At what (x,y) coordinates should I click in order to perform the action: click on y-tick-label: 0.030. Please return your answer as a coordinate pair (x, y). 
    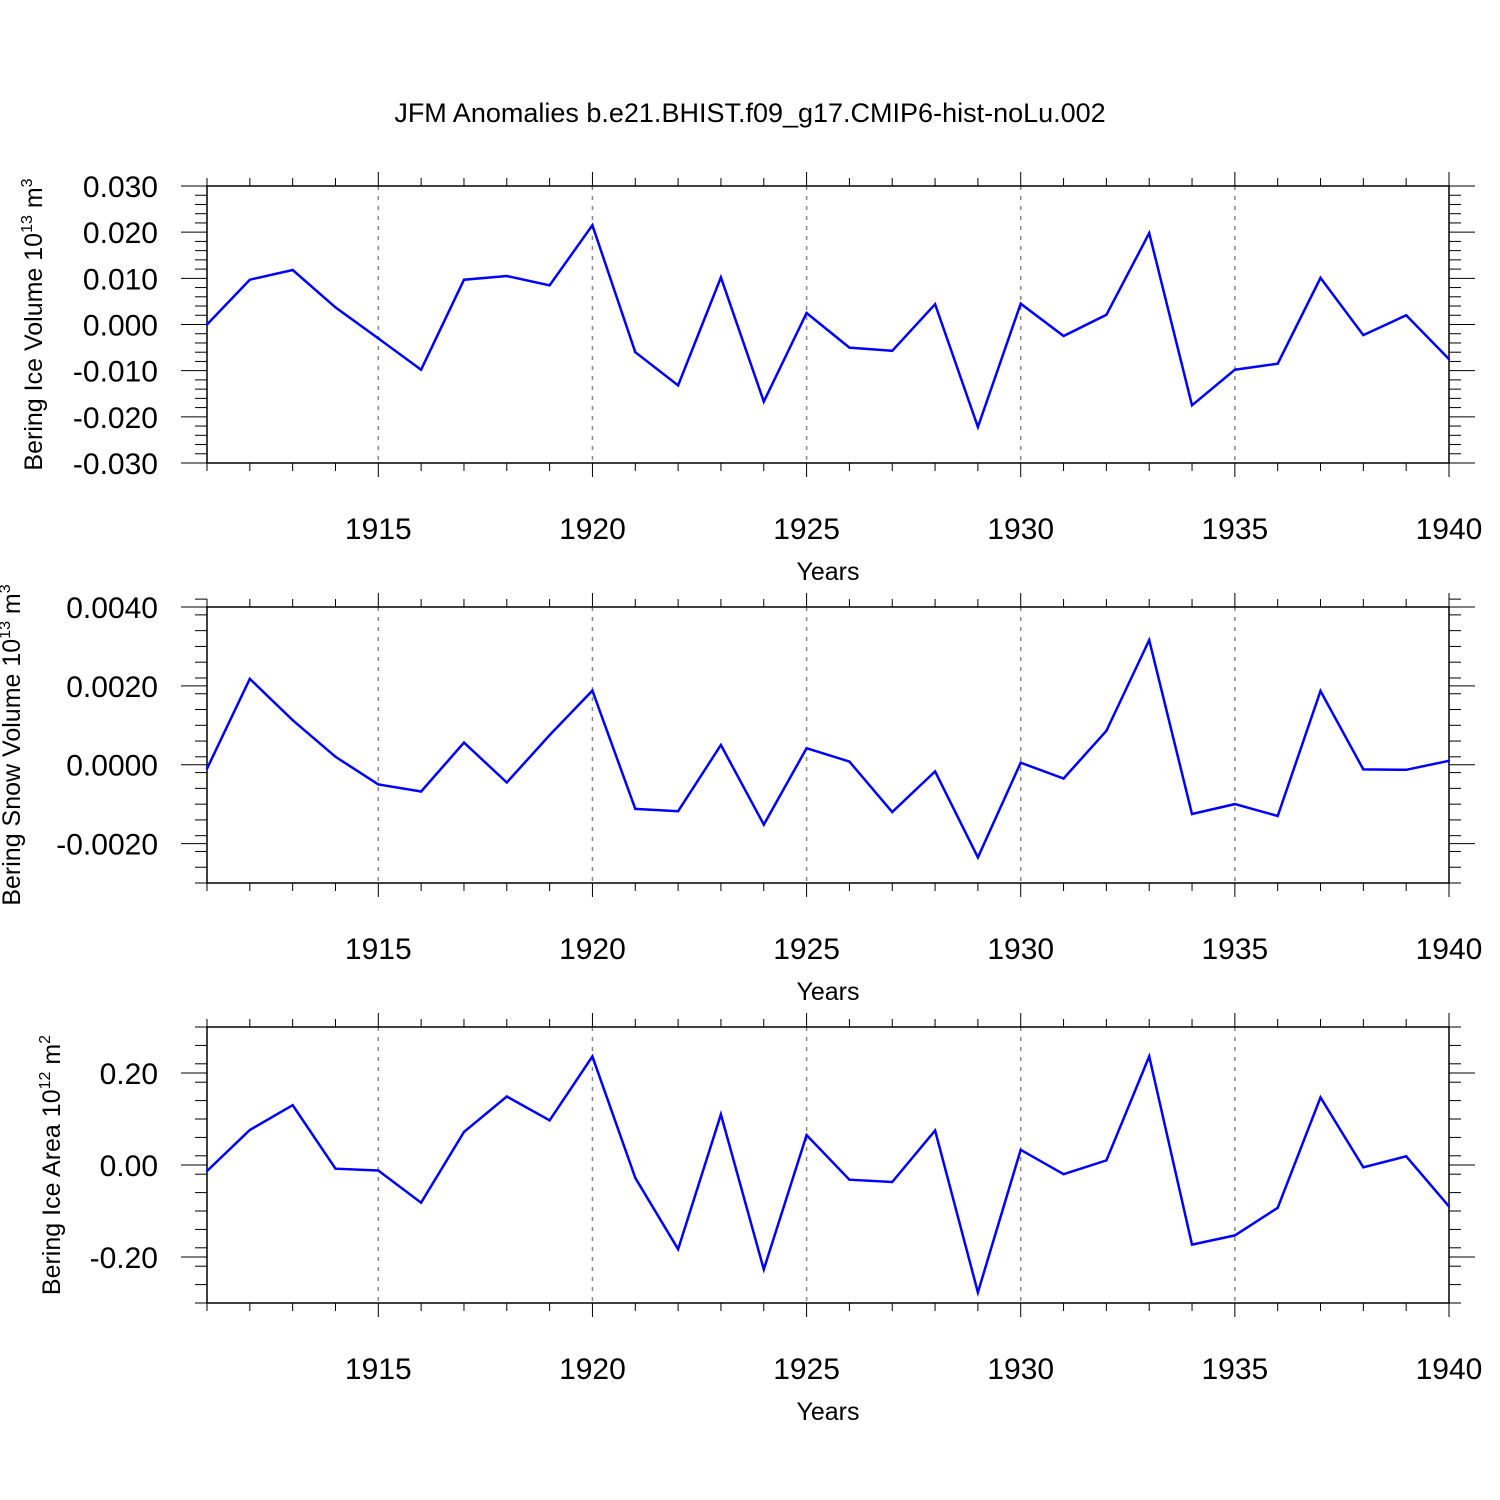
    Looking at the image, I should click on (120, 187).